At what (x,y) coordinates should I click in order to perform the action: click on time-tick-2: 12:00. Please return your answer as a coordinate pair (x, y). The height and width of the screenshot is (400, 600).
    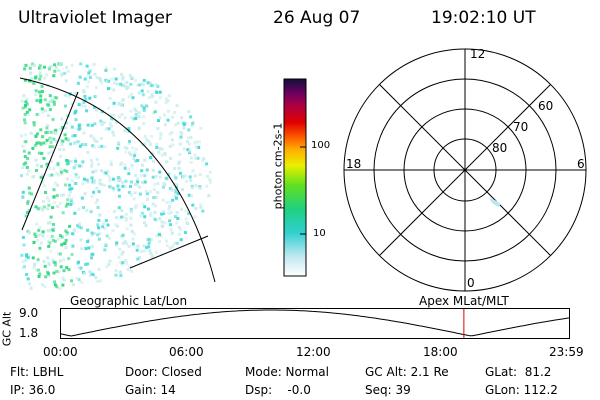
    Looking at the image, I should click on (313, 352).